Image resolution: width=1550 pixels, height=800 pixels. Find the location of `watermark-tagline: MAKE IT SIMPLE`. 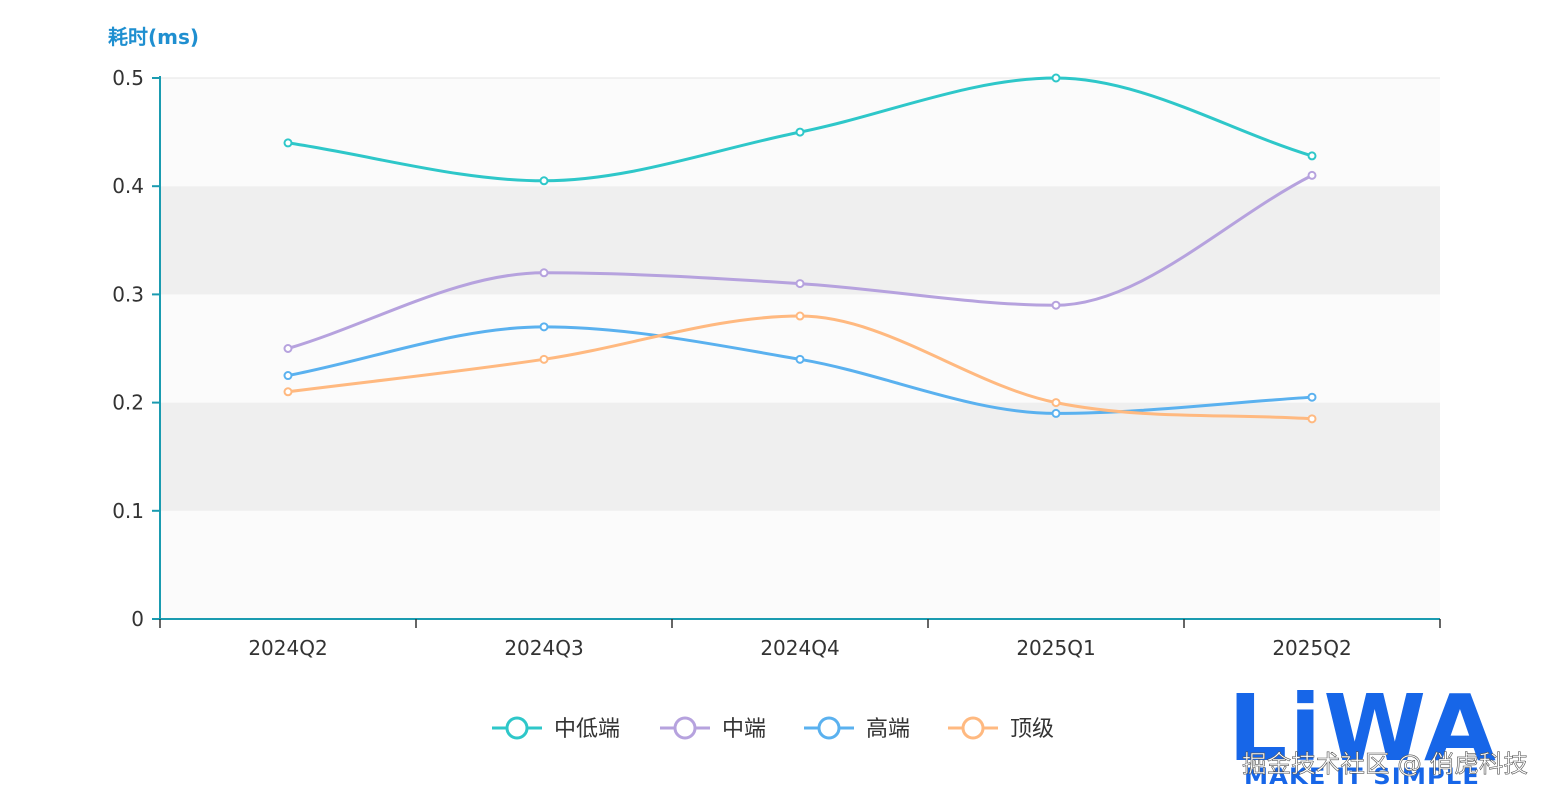

watermark-tagline: MAKE IT SIMPLE is located at coordinates (1362, 777).